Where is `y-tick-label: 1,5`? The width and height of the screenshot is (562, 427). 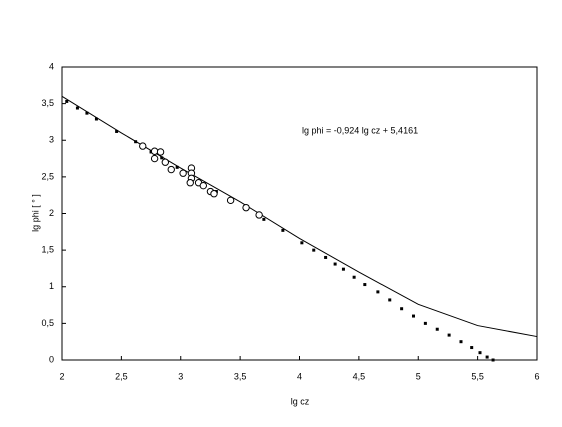
y-tick-label: 1,5 is located at coordinates (47, 250).